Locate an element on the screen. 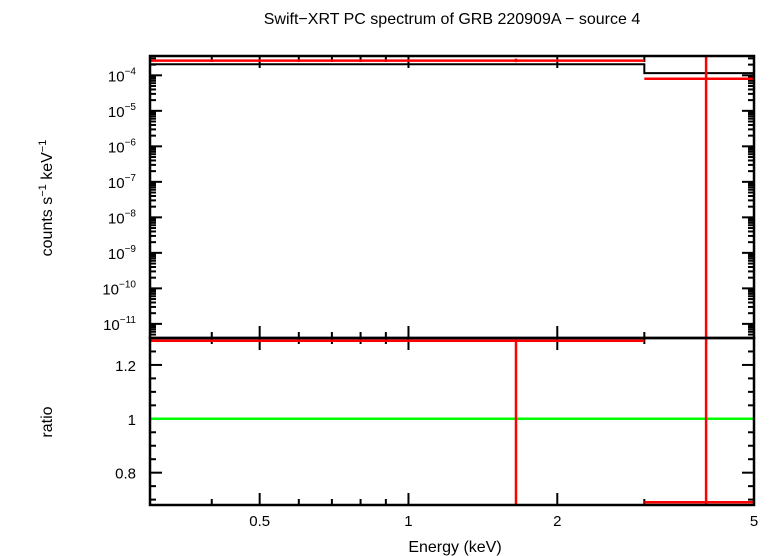  y-tick-label: 10⁻⁷ is located at coordinates (122, 182).